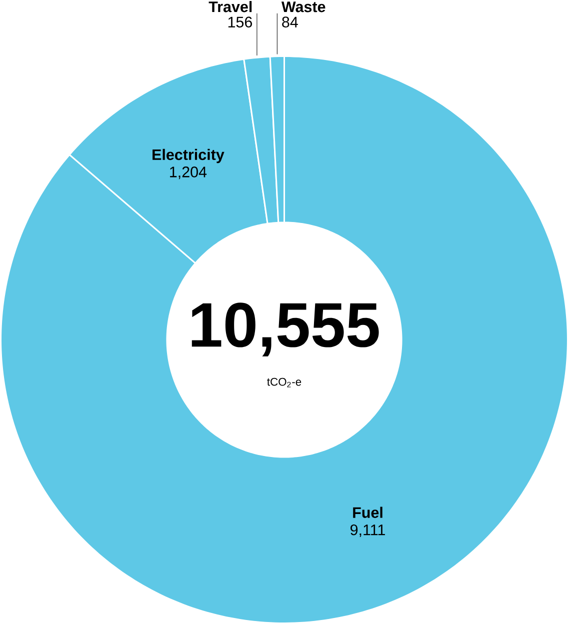  Describe the element at coordinates (284, 383) in the screenshot. I see `text: tCO$_{2}$-e` at that location.